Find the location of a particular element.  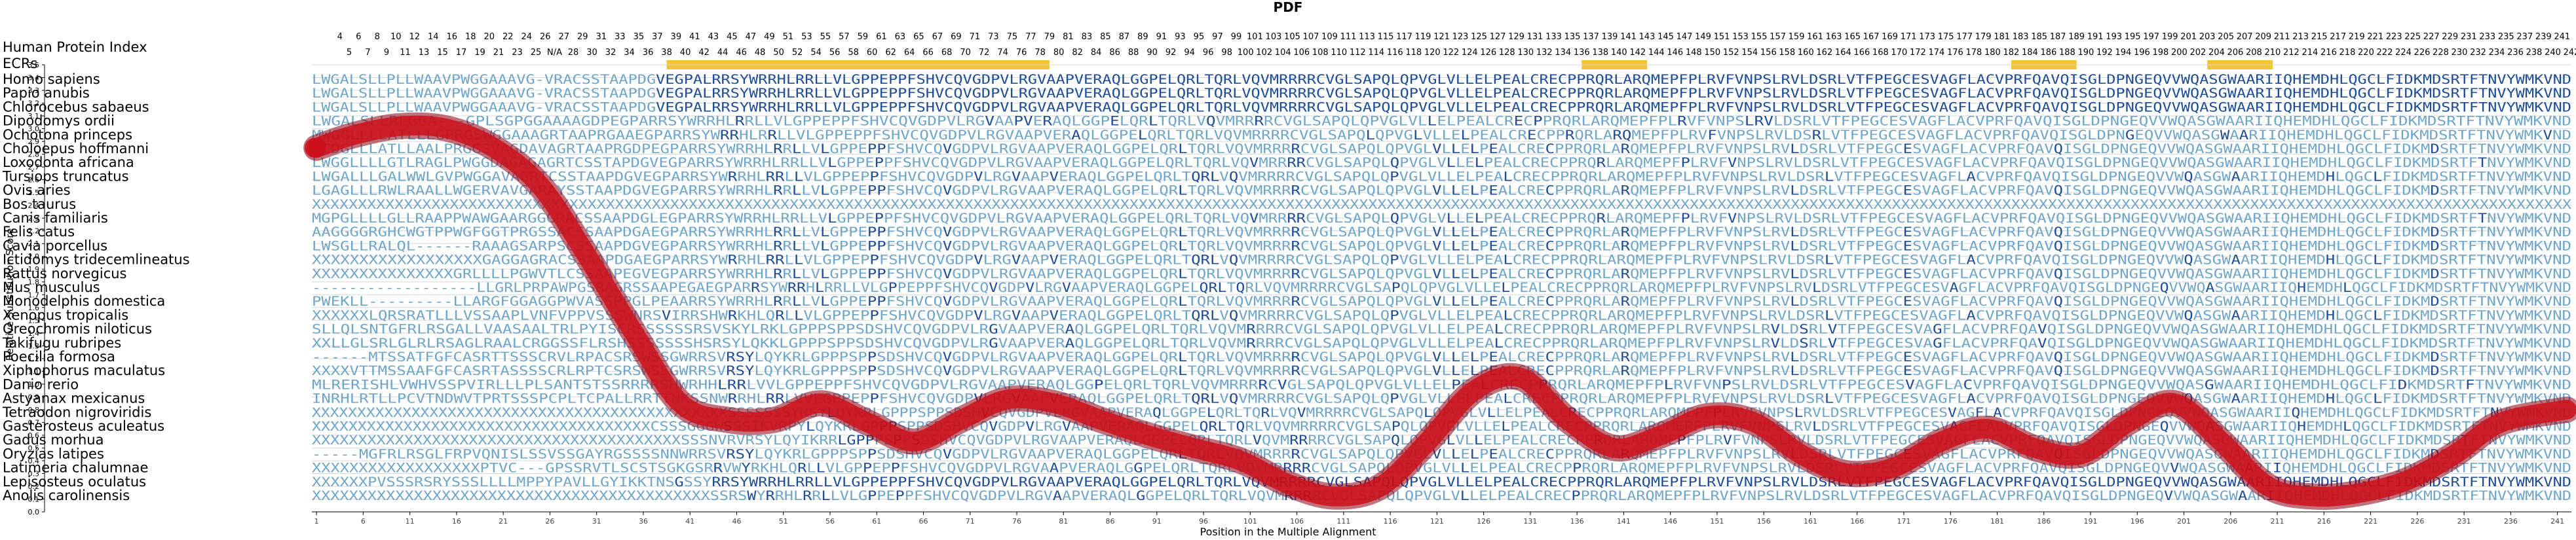

human-index-bottom-label: 19 is located at coordinates (479, 53).